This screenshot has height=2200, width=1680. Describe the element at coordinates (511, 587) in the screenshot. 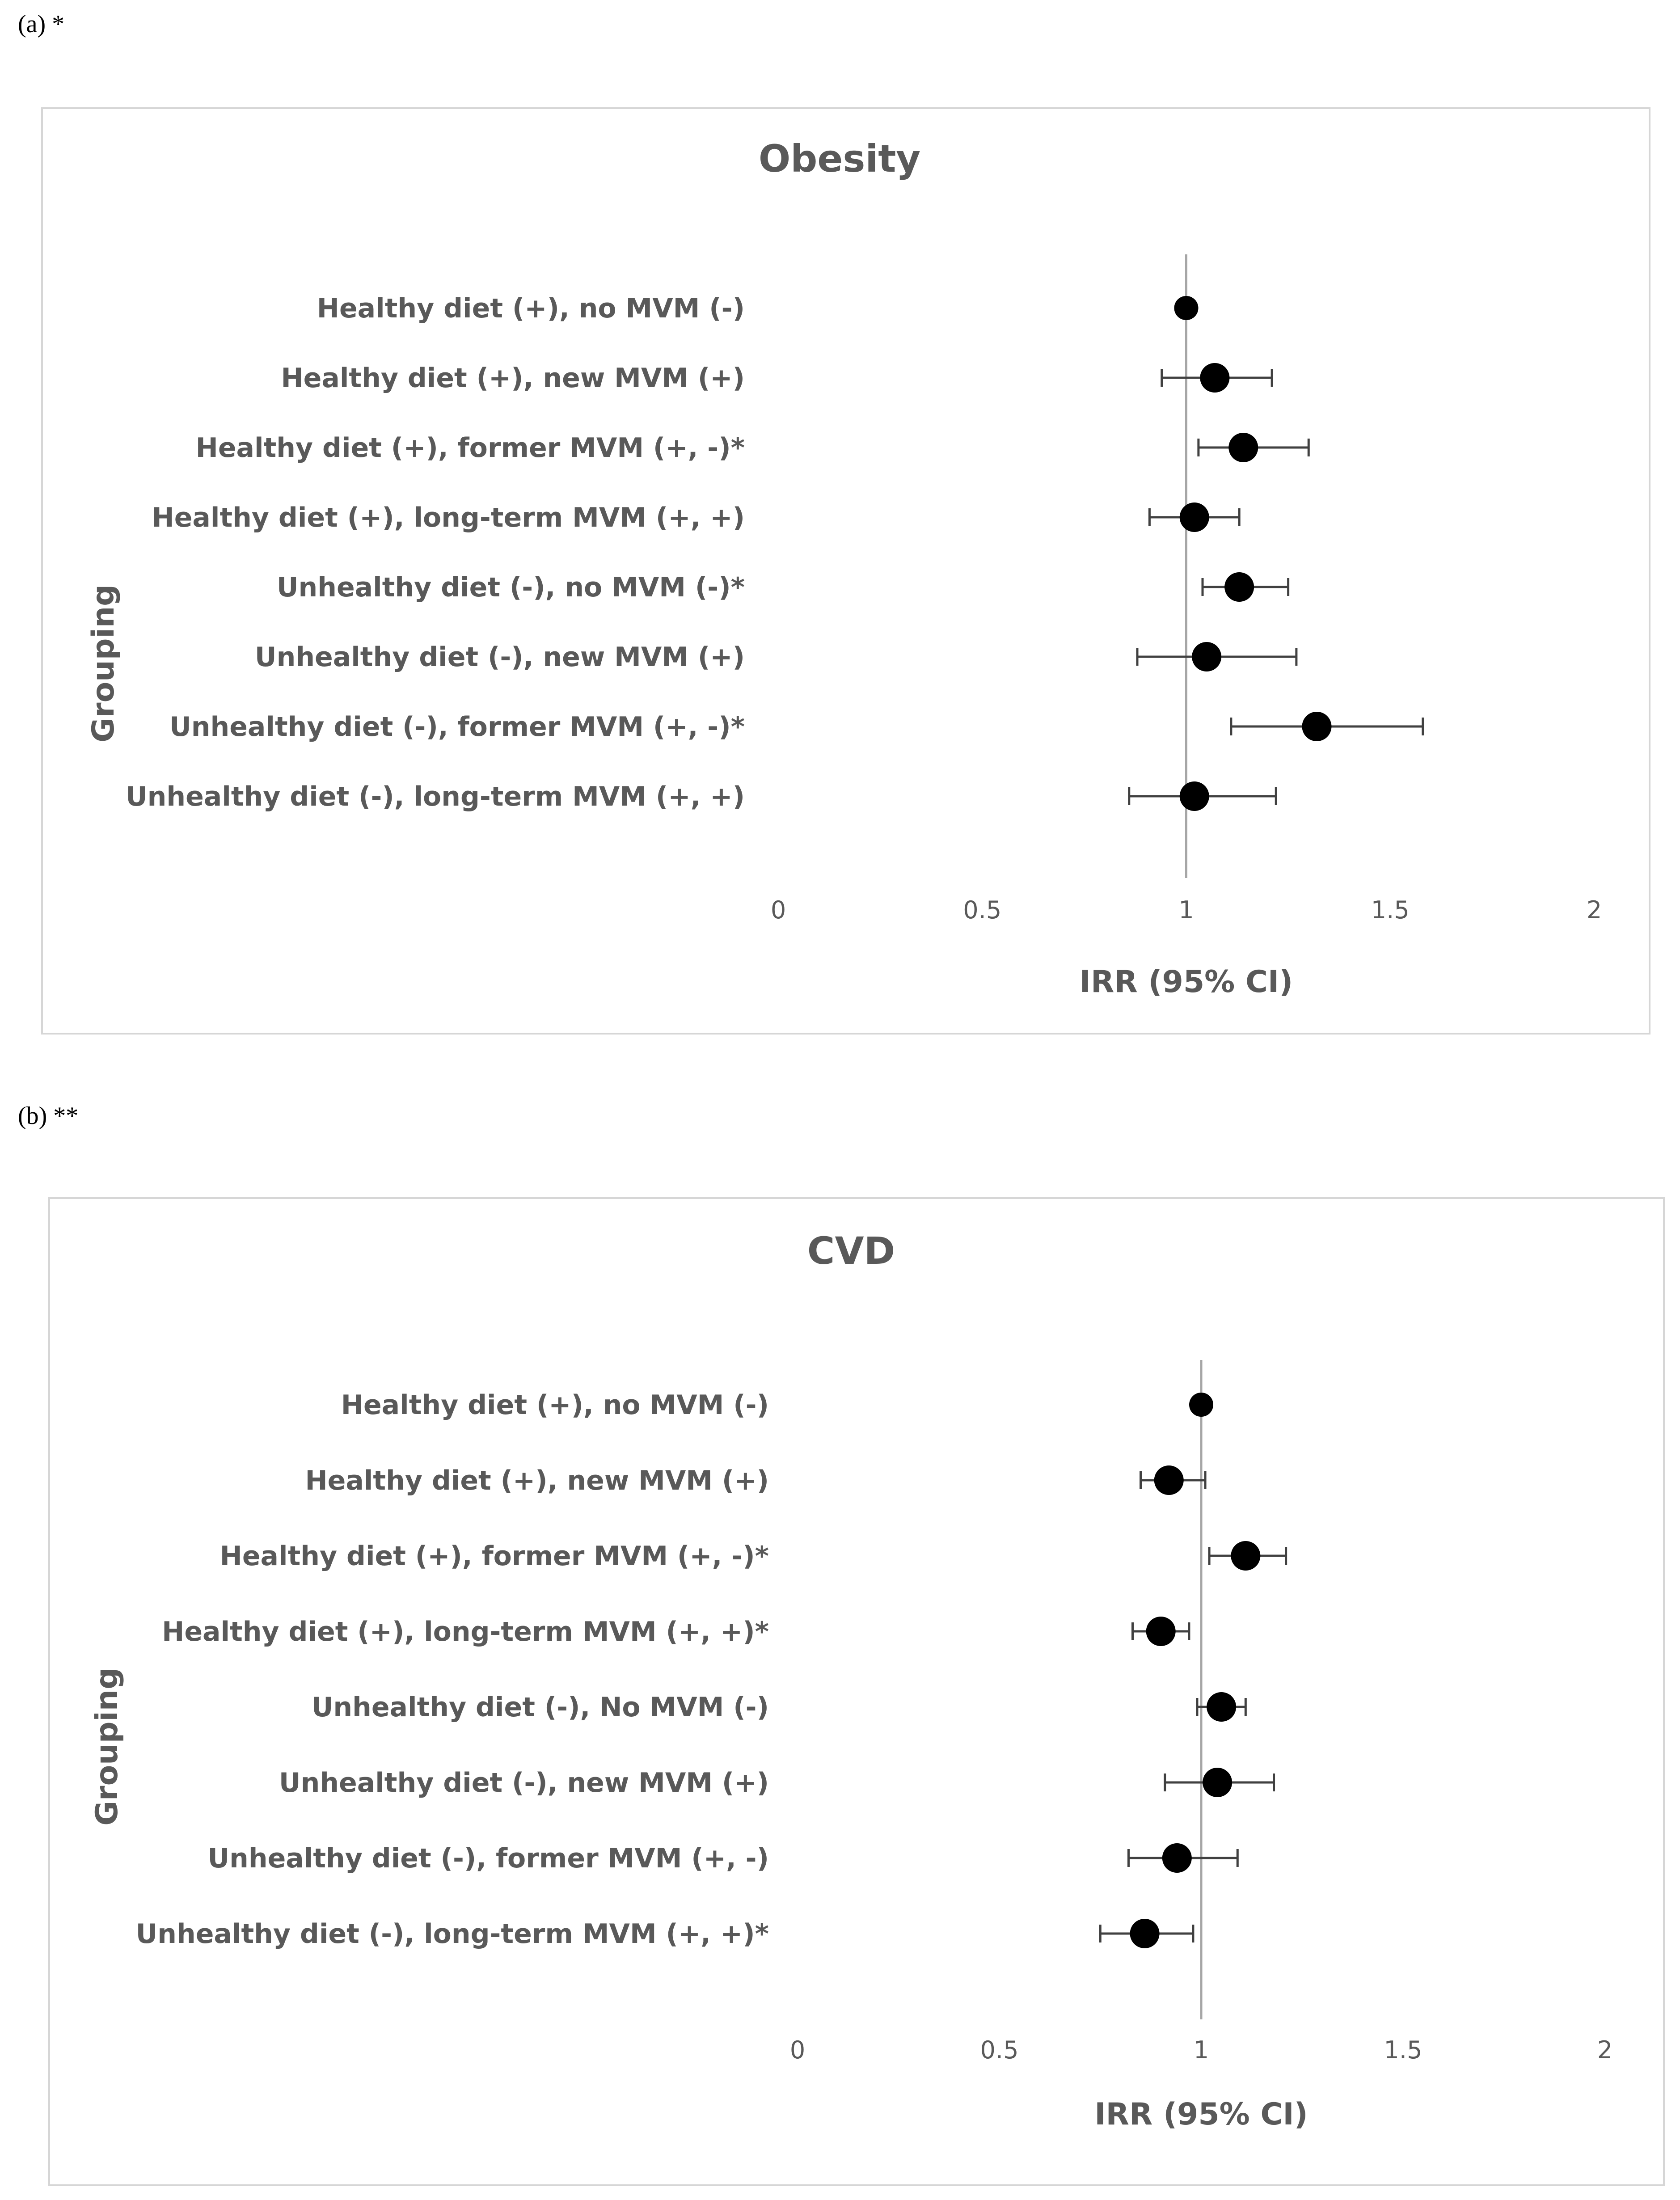

I see `row-label: Unhealthy diet (-), no MVM (-)*` at that location.